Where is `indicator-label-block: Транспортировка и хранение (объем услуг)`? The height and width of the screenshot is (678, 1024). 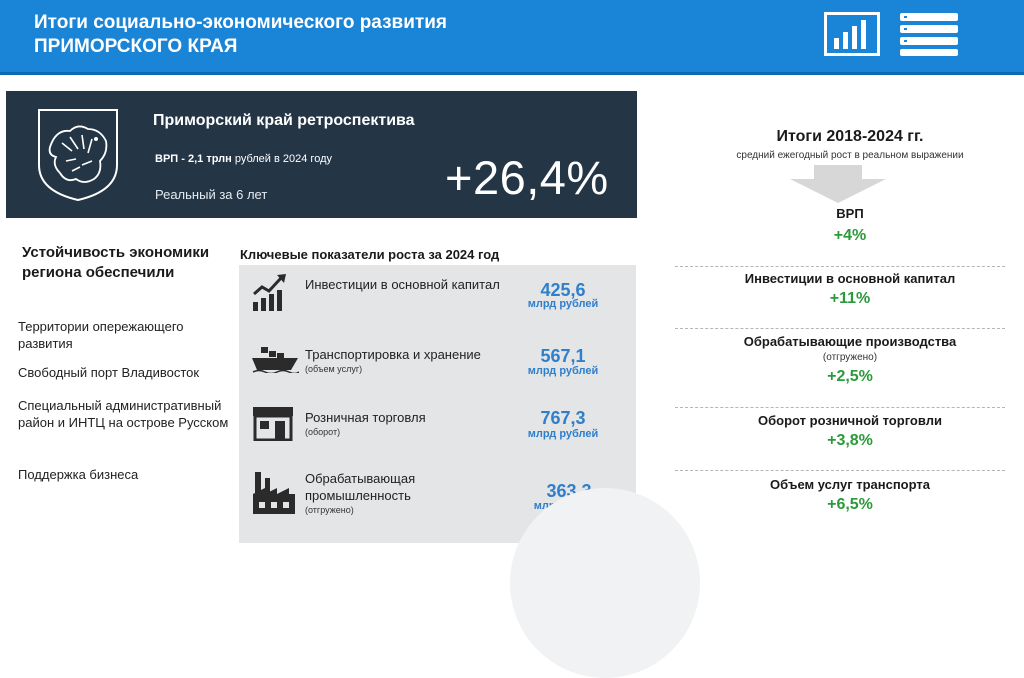
indicator-label-block: Транспортировка и хранение (объем услуг) is located at coordinates (415, 360).